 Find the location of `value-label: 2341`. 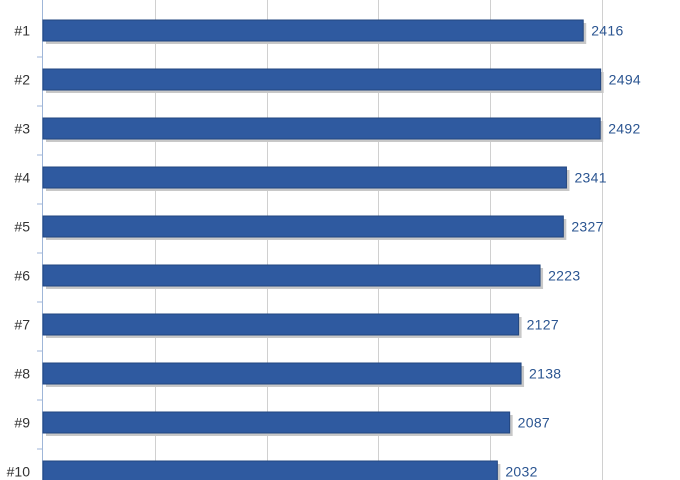

value-label: 2341 is located at coordinates (590, 178).